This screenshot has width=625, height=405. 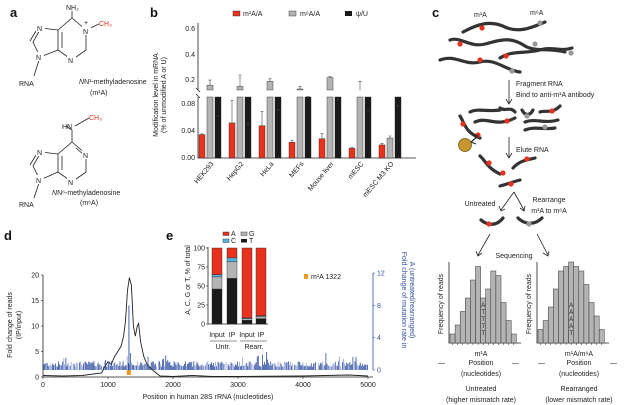 I want to click on b-ylabel-2: (% of unmodified A or U), so click(x=164, y=95).